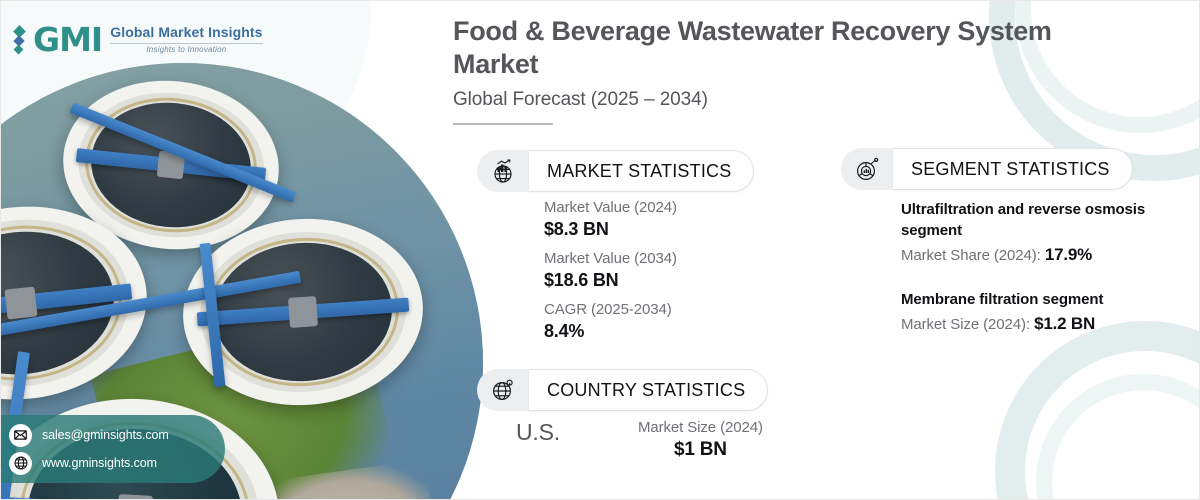 The height and width of the screenshot is (500, 1200). What do you see at coordinates (20, 463) in the screenshot?
I see `globe-icon` at bounding box center [20, 463].